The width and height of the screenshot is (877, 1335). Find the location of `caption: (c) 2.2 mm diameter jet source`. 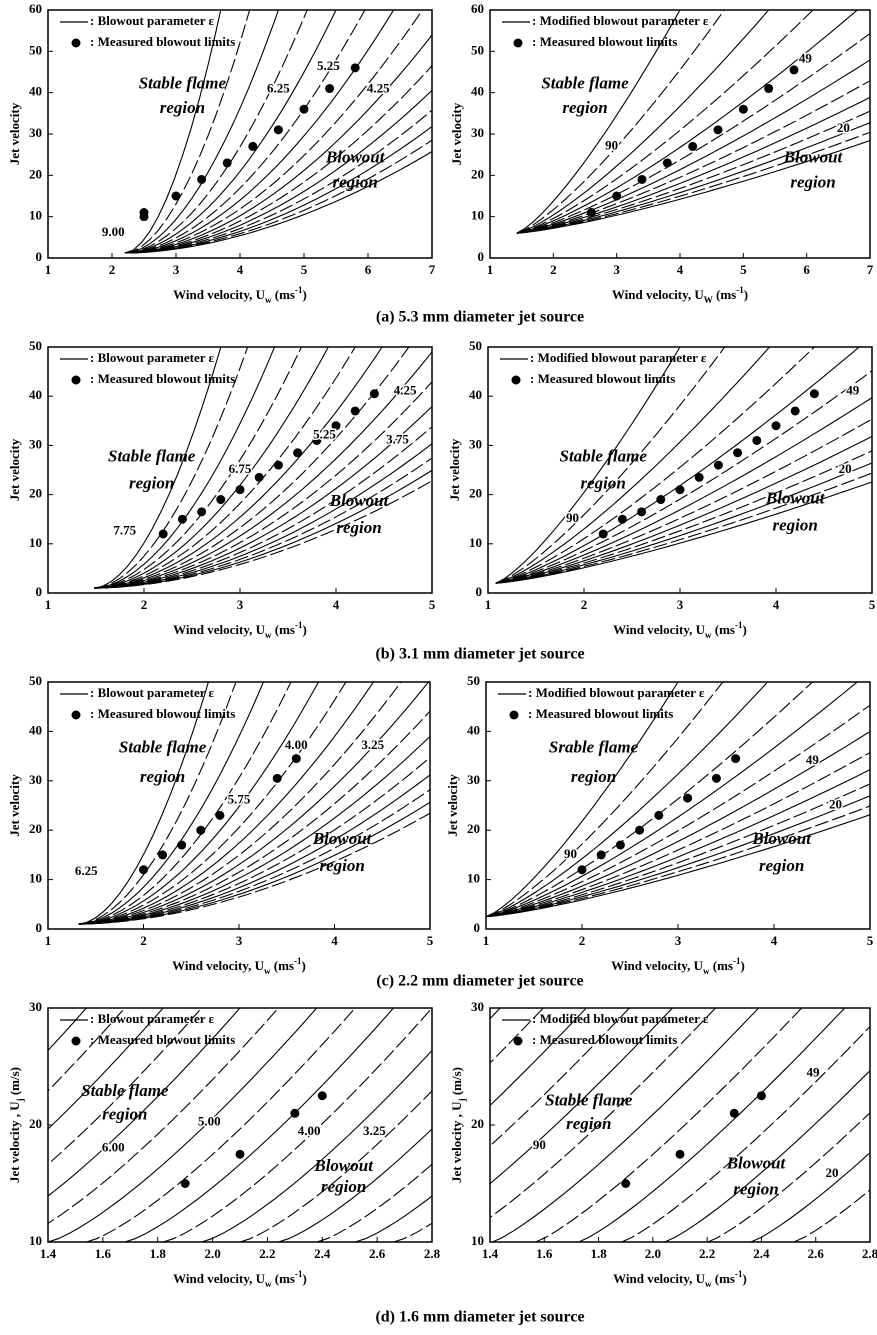

caption: (c) 2.2 mm diameter jet source is located at coordinates (479, 981).